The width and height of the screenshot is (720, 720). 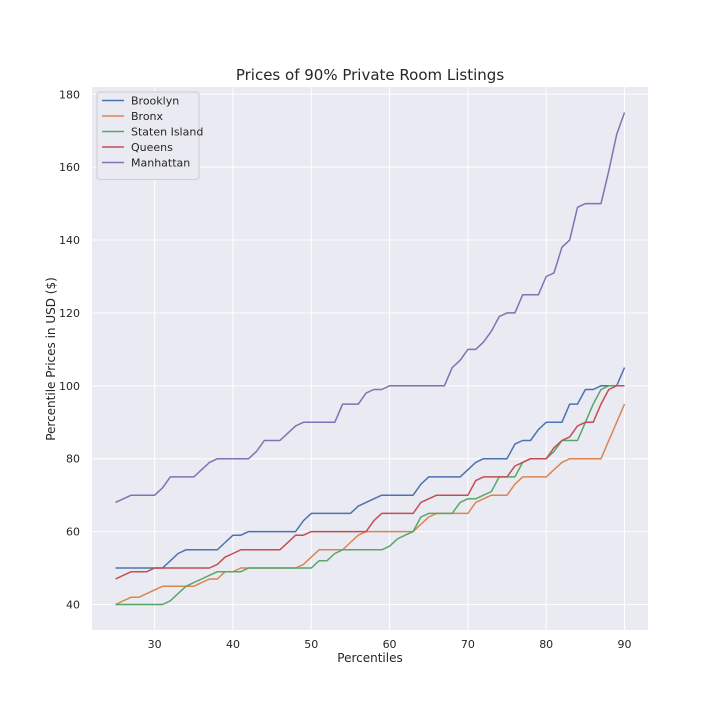 What do you see at coordinates (51, 359) in the screenshot?
I see `y-axis-label: Percentile Prices in USD ($)` at bounding box center [51, 359].